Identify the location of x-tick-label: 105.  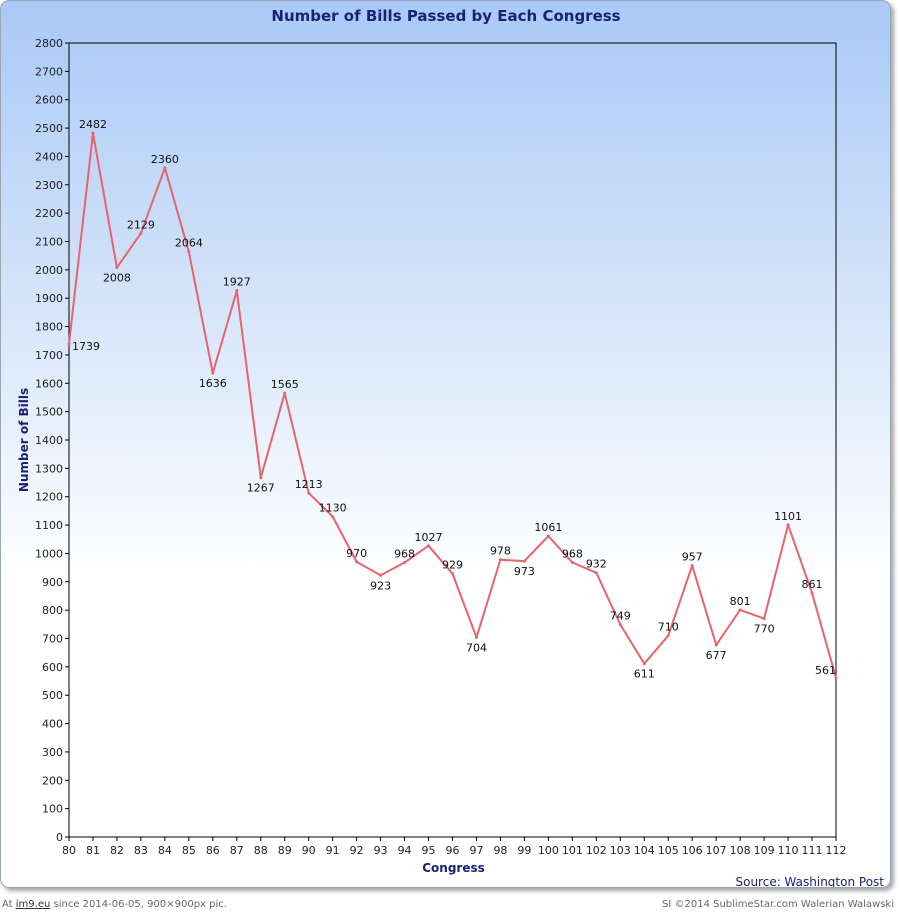
(668, 850).